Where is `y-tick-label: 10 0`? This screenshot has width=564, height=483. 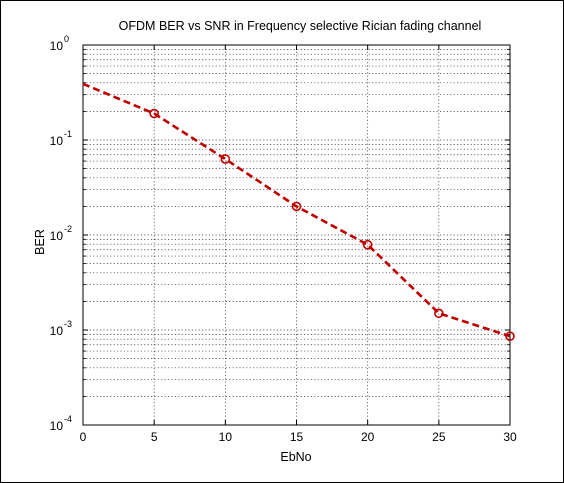 y-tick-label: 10 0 is located at coordinates (59, 43).